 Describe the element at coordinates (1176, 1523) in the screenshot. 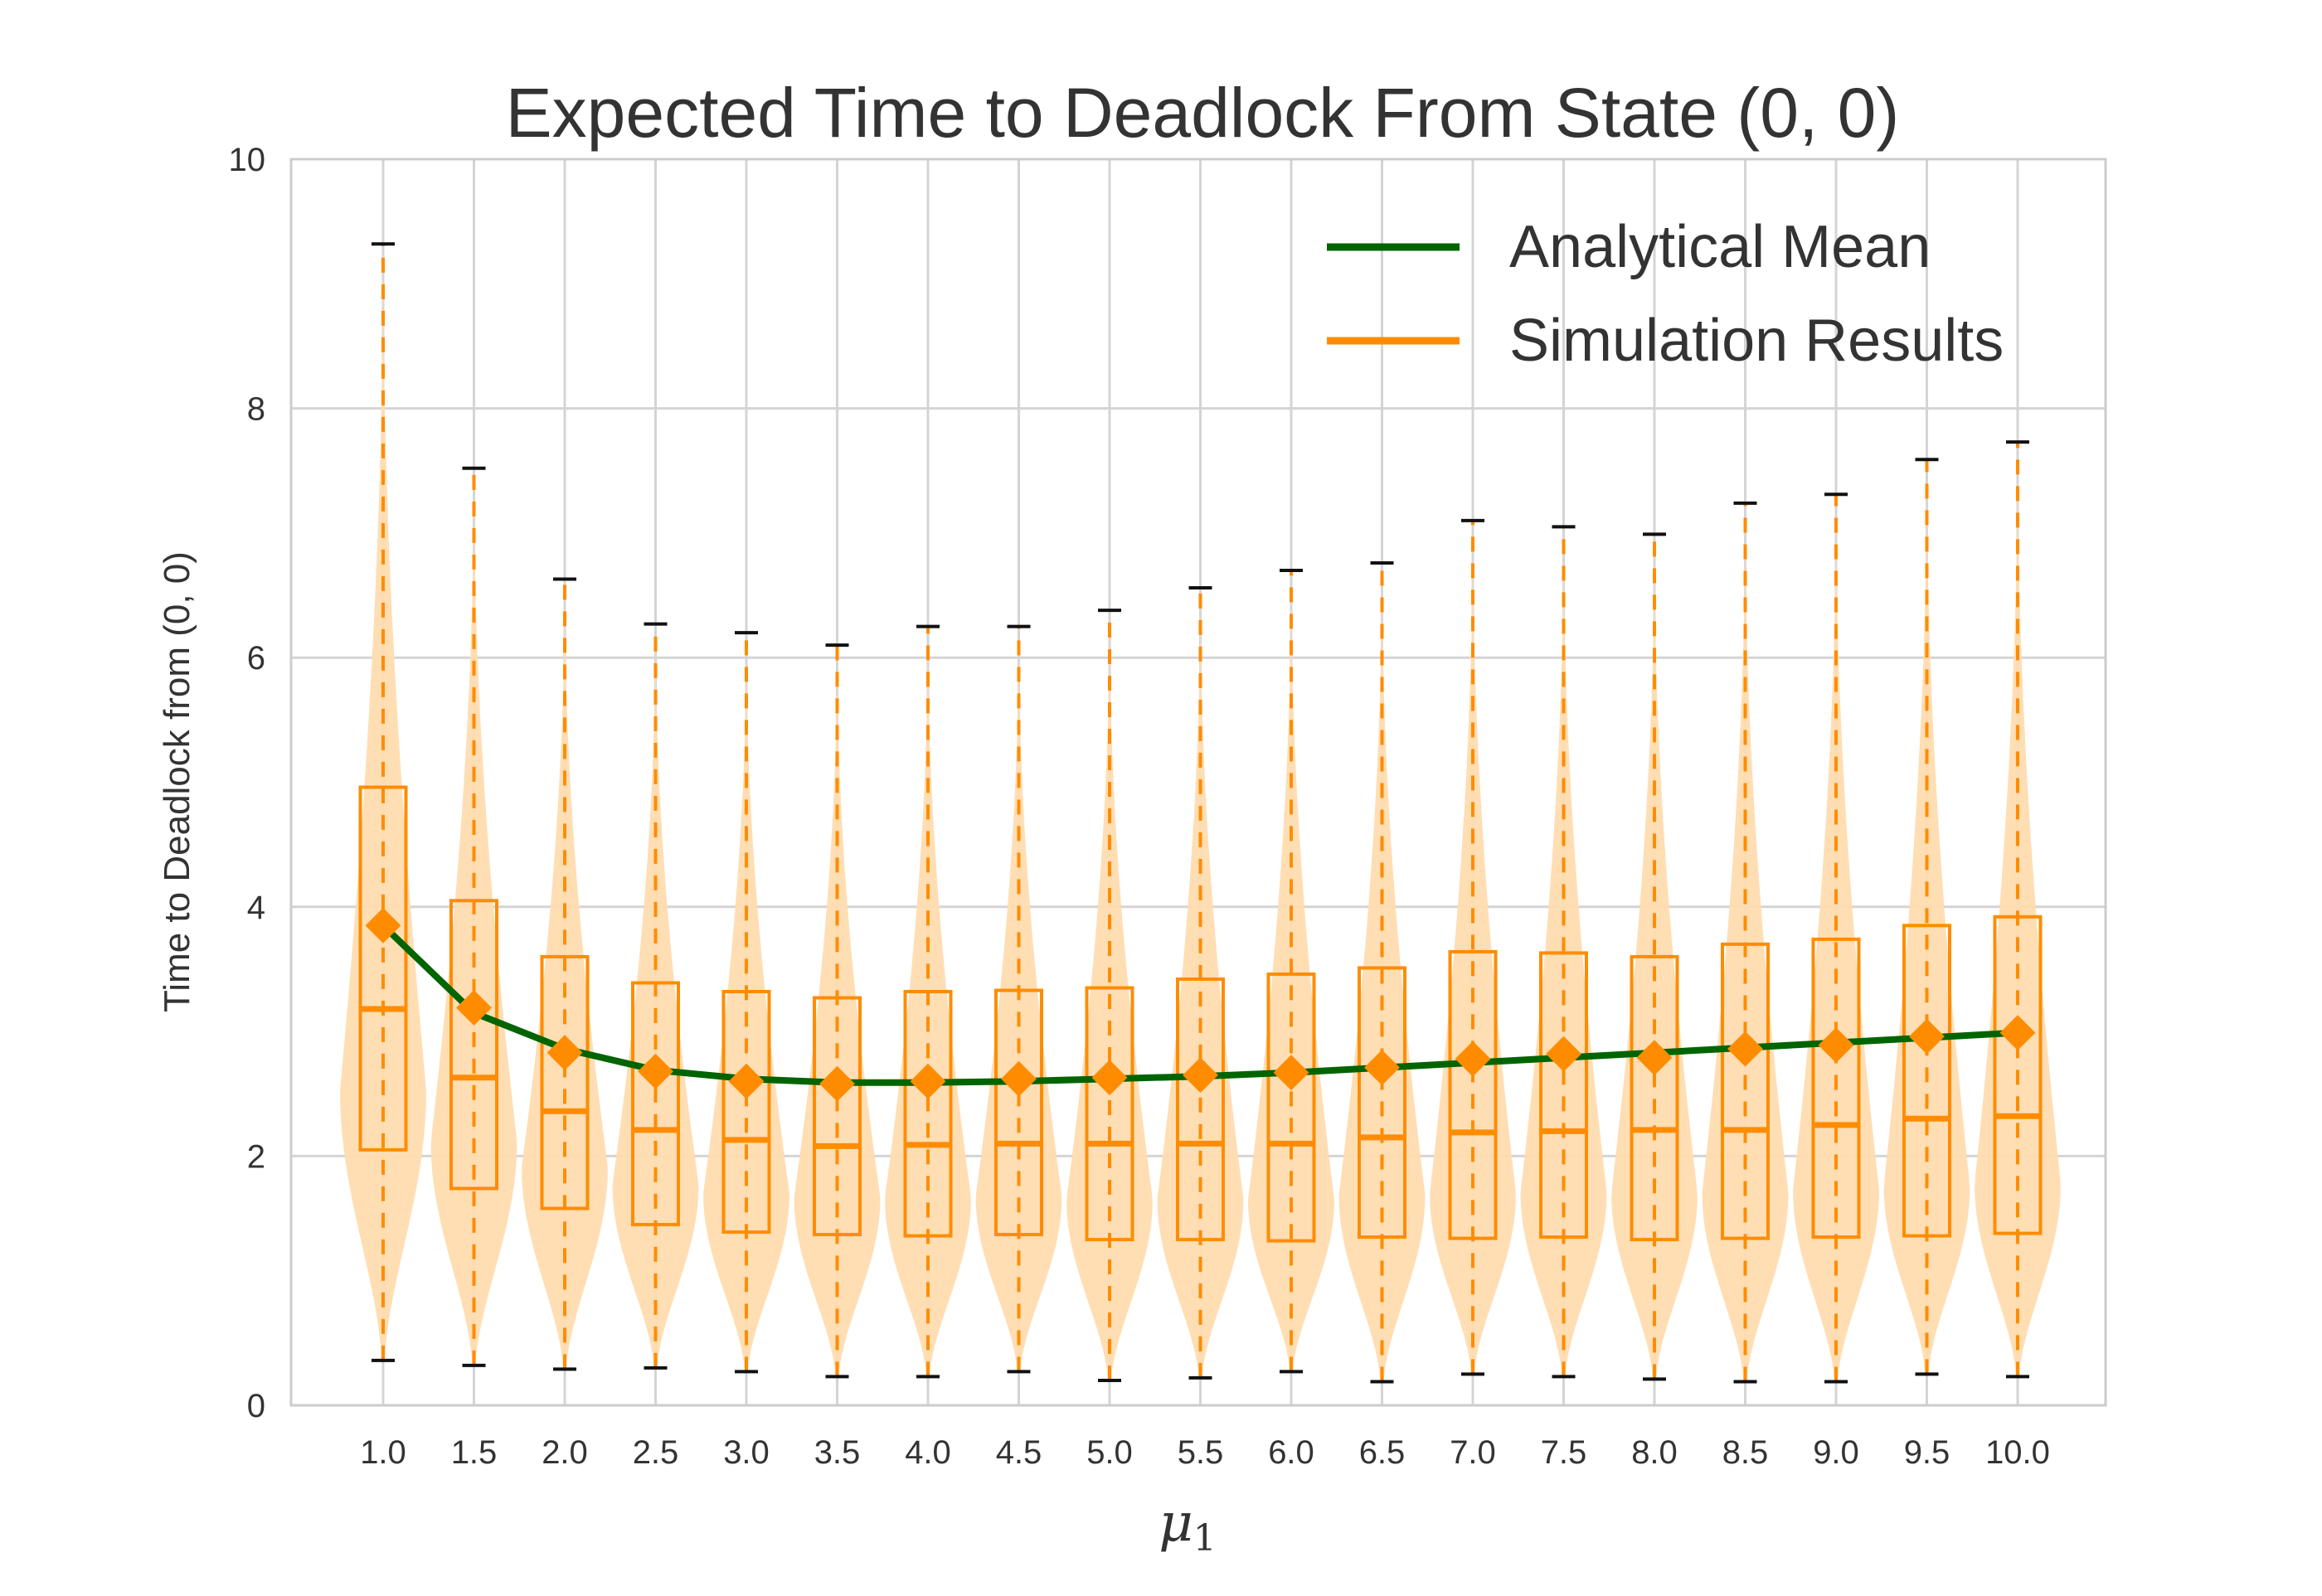

I see `x-axis-label-symbol: μ` at that location.